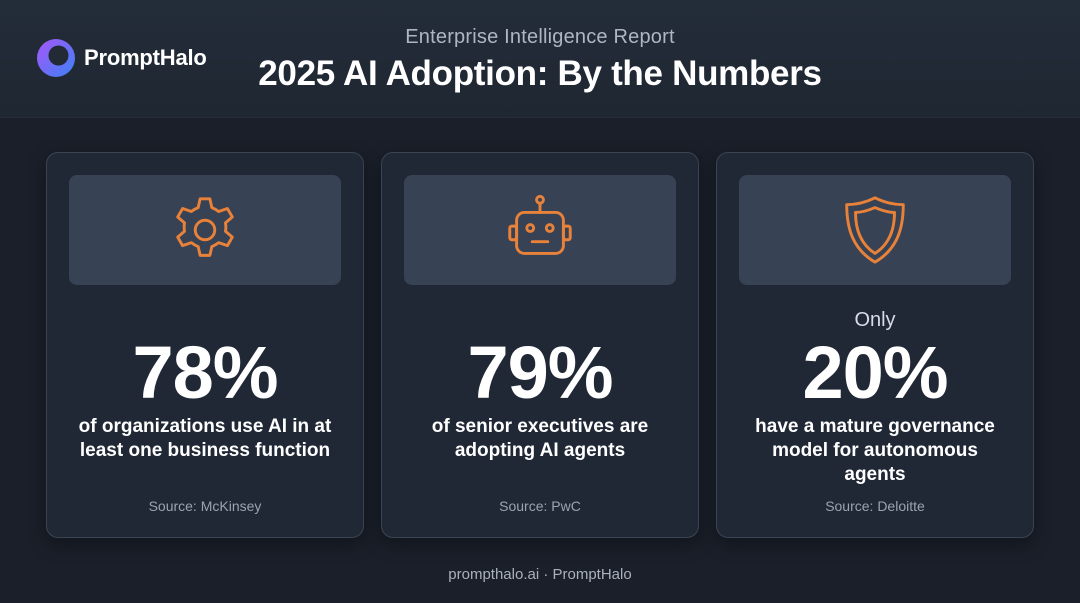 This screenshot has height=603, width=1080. I want to click on gear-icon, so click(205, 227).